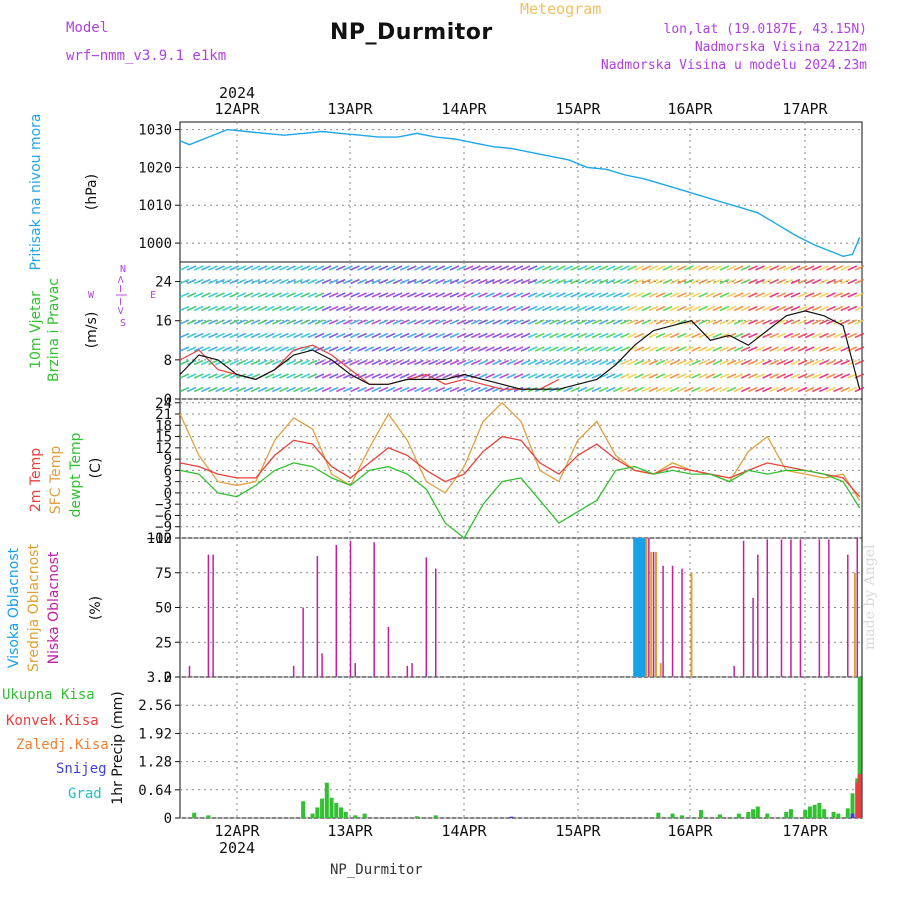 The image size is (900, 900). Describe the element at coordinates (163, 415) in the screenshot. I see `temperature-tick-label: 21` at that location.